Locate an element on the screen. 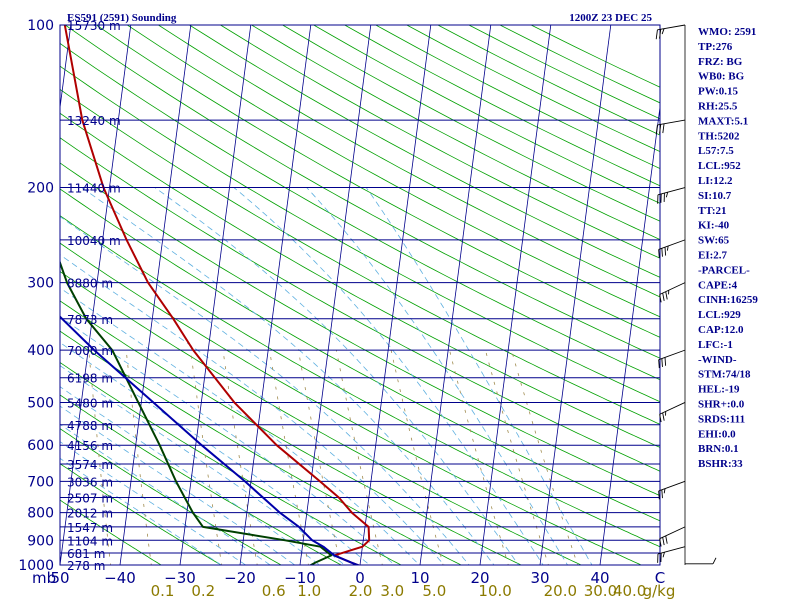 The width and height of the screenshot is (800, 600). index-line: L57:7.5 is located at coordinates (716, 151).